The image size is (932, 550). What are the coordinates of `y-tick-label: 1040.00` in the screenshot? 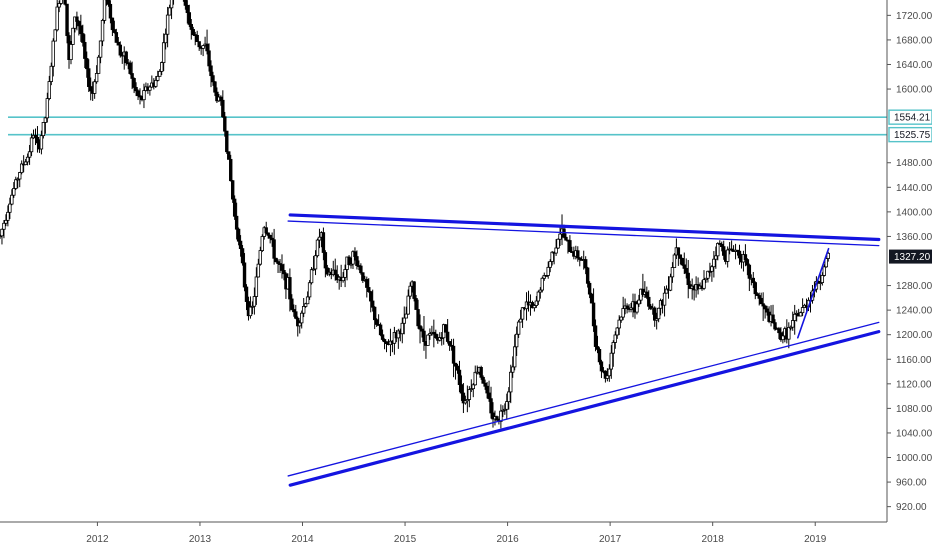 It's located at (914, 433).